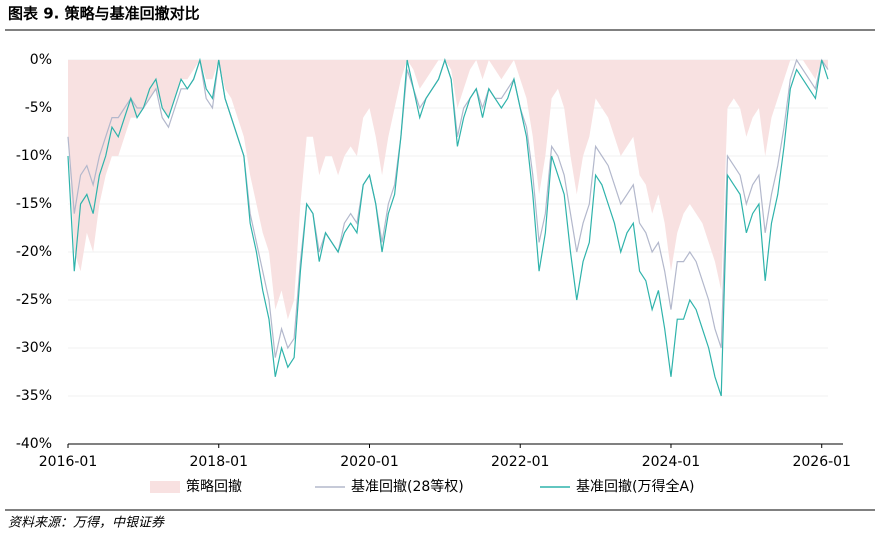  Describe the element at coordinates (34, 396) in the screenshot. I see `y-tick-label: -35%` at that location.